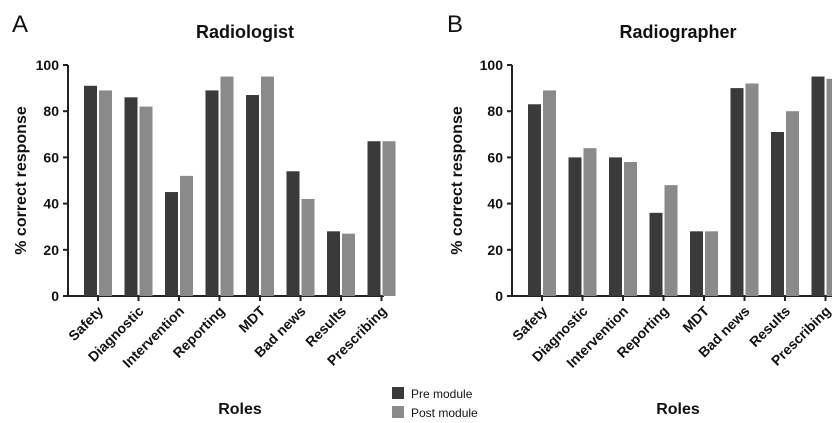  Describe the element at coordinates (398, 412) in the screenshot. I see `legend-swatch-post` at that location.